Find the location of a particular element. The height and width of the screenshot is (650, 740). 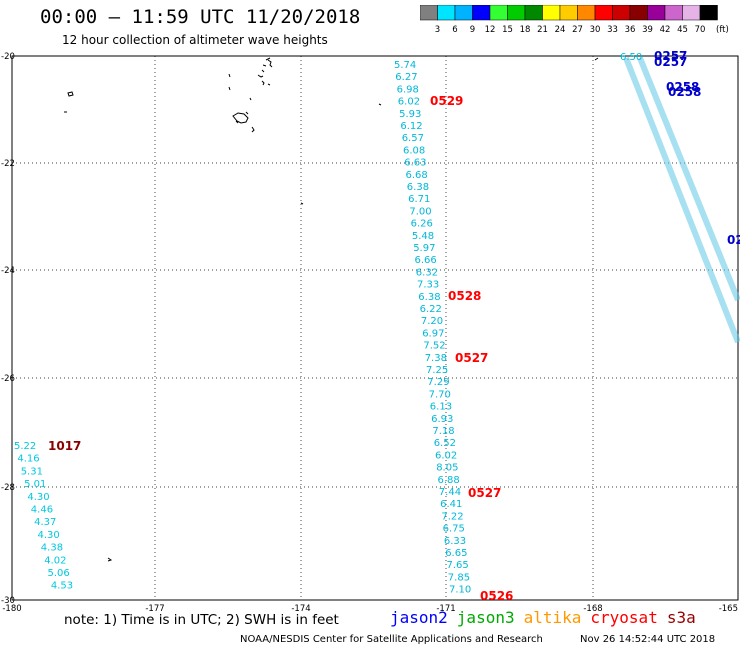

color-scale-label: 39 is located at coordinates (647, 30).